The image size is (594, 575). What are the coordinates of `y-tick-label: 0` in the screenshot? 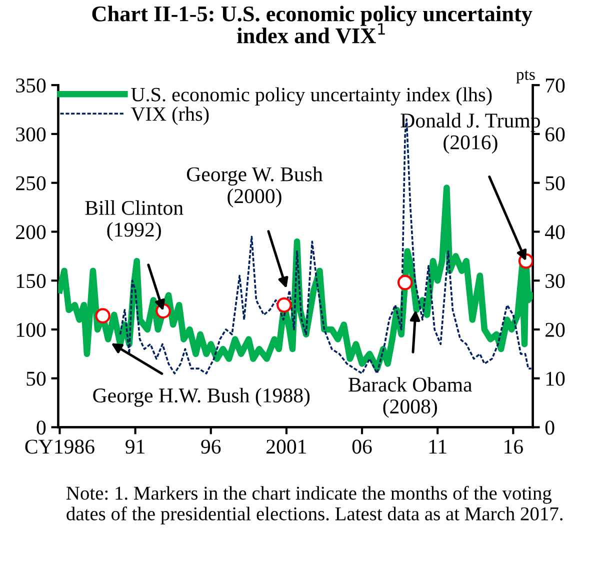 It's located at (41, 427).